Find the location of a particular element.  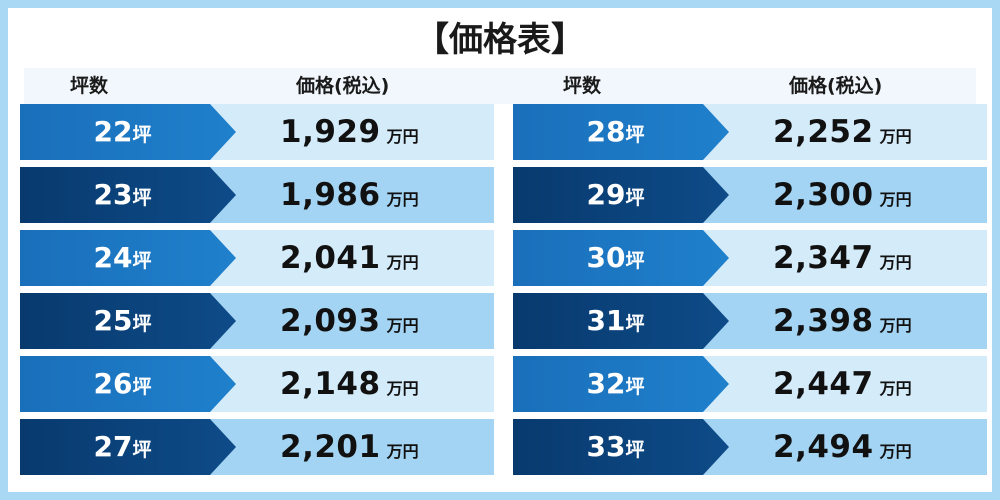

table-row: 23坪 1,986 万円 is located at coordinates (257, 195).